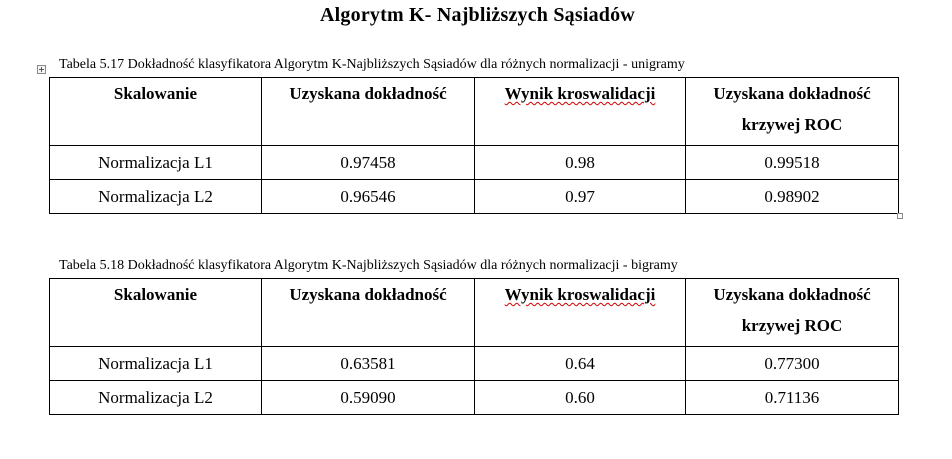  What do you see at coordinates (580, 162) in the screenshot?
I see `table-cell: 0.98` at bounding box center [580, 162].